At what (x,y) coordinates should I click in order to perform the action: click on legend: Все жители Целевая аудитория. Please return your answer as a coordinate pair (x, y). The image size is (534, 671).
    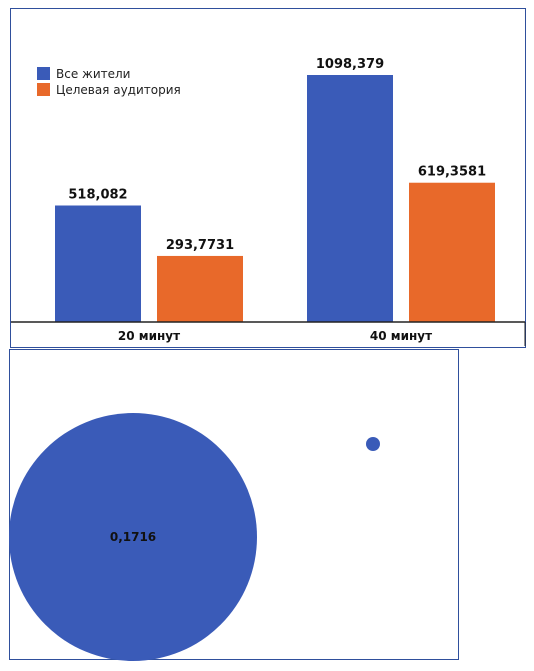
    Looking at the image, I should click on (109, 82).